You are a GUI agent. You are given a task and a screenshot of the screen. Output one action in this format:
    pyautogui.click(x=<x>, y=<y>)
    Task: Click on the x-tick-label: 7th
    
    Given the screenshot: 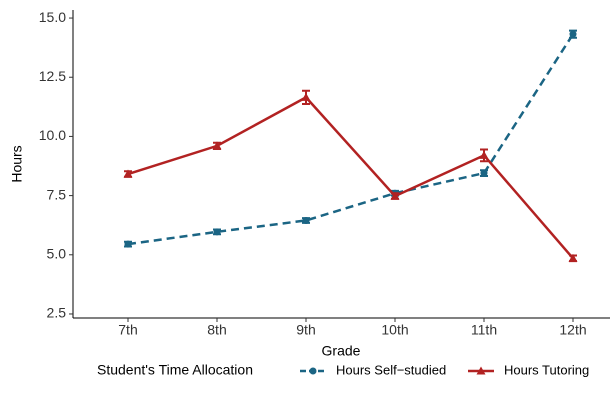 What is the action you would take?
    pyautogui.click(x=127, y=330)
    